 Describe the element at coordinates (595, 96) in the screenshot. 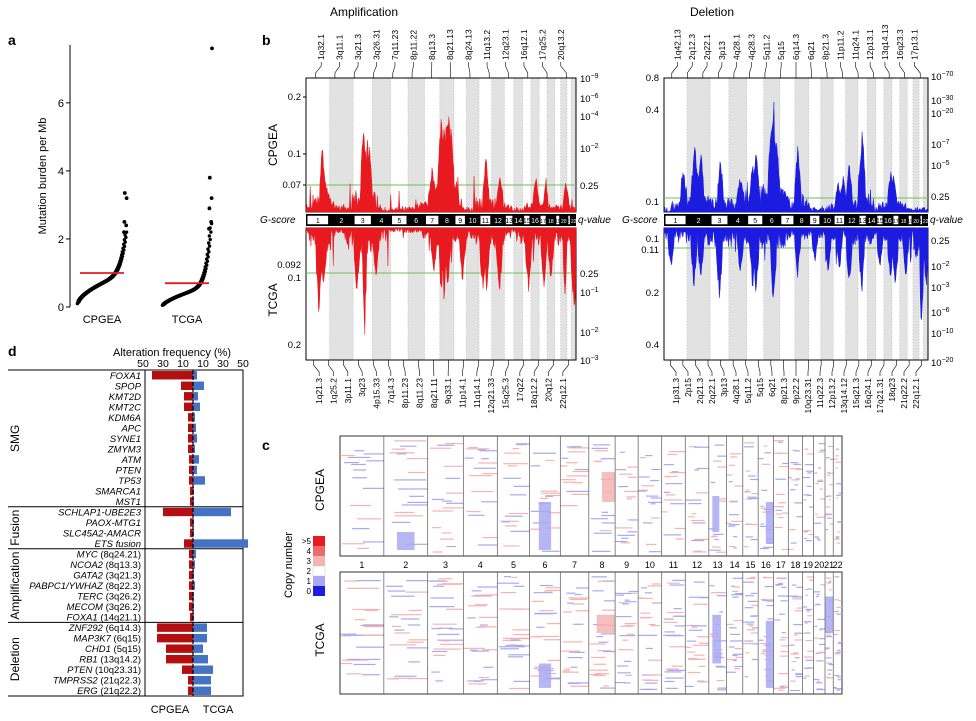

I see `qvalue-tick-exp: −6` at that location.